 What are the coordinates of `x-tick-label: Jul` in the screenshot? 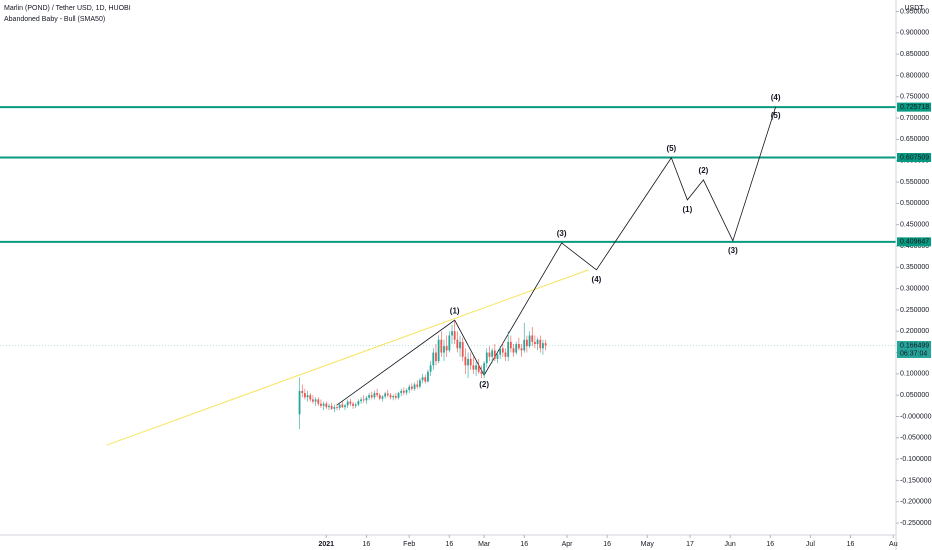 It's located at (810, 544).